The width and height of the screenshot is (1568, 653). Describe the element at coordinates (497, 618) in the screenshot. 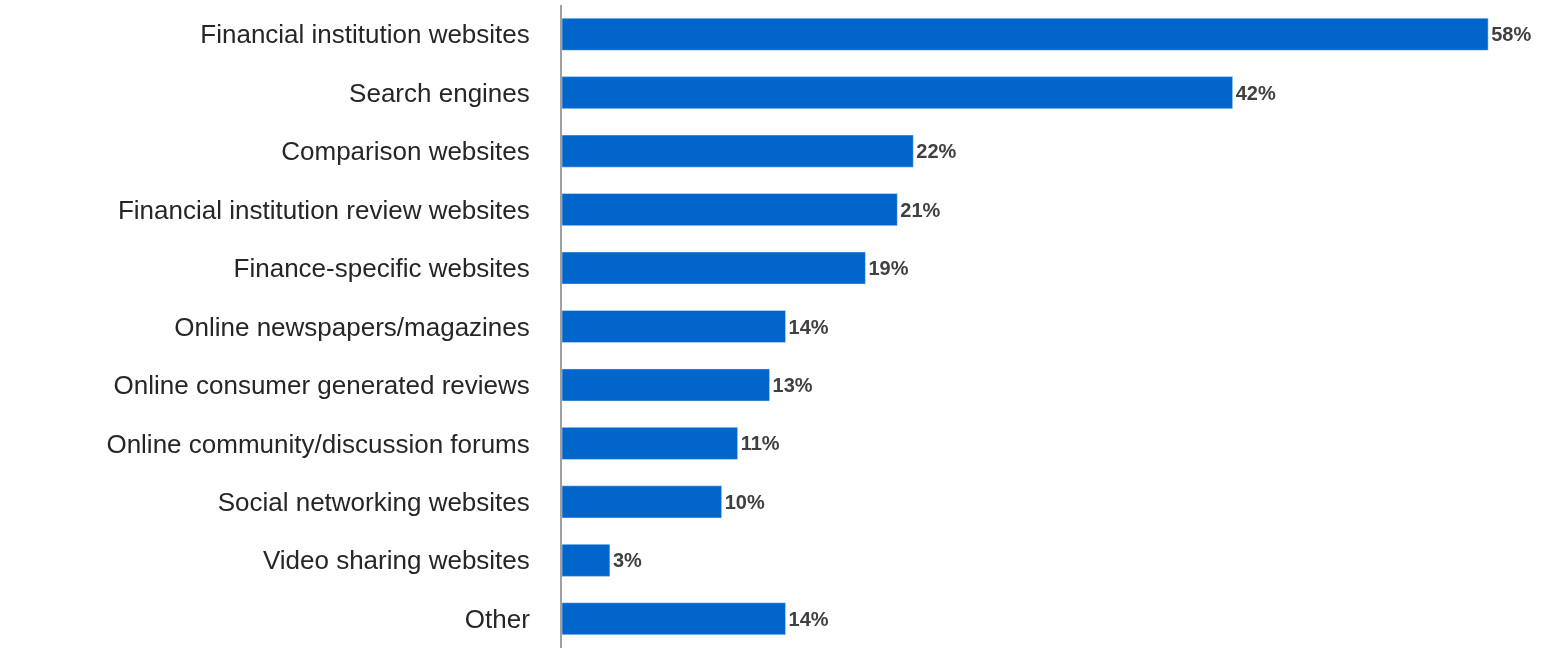

I see `y-tick-label: Other` at that location.